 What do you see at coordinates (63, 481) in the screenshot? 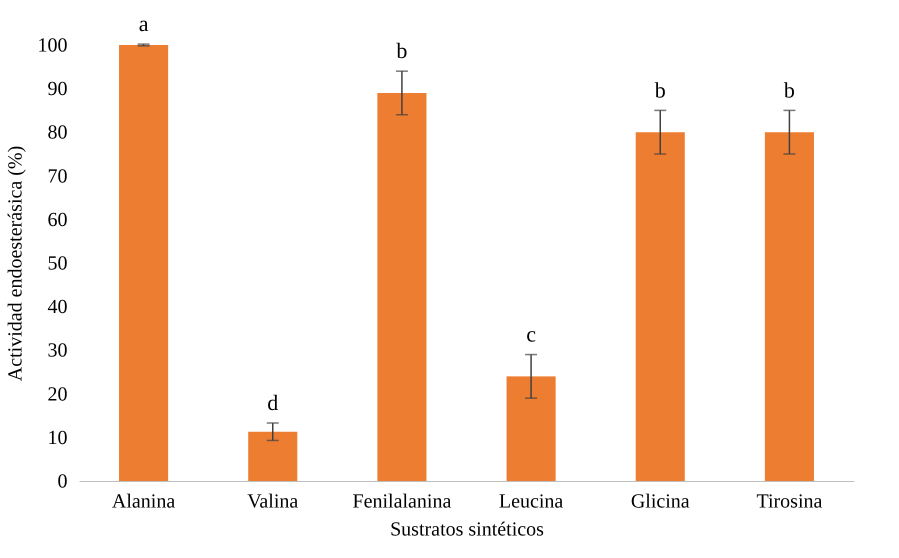
I see `y-tick-label: 0` at bounding box center [63, 481].